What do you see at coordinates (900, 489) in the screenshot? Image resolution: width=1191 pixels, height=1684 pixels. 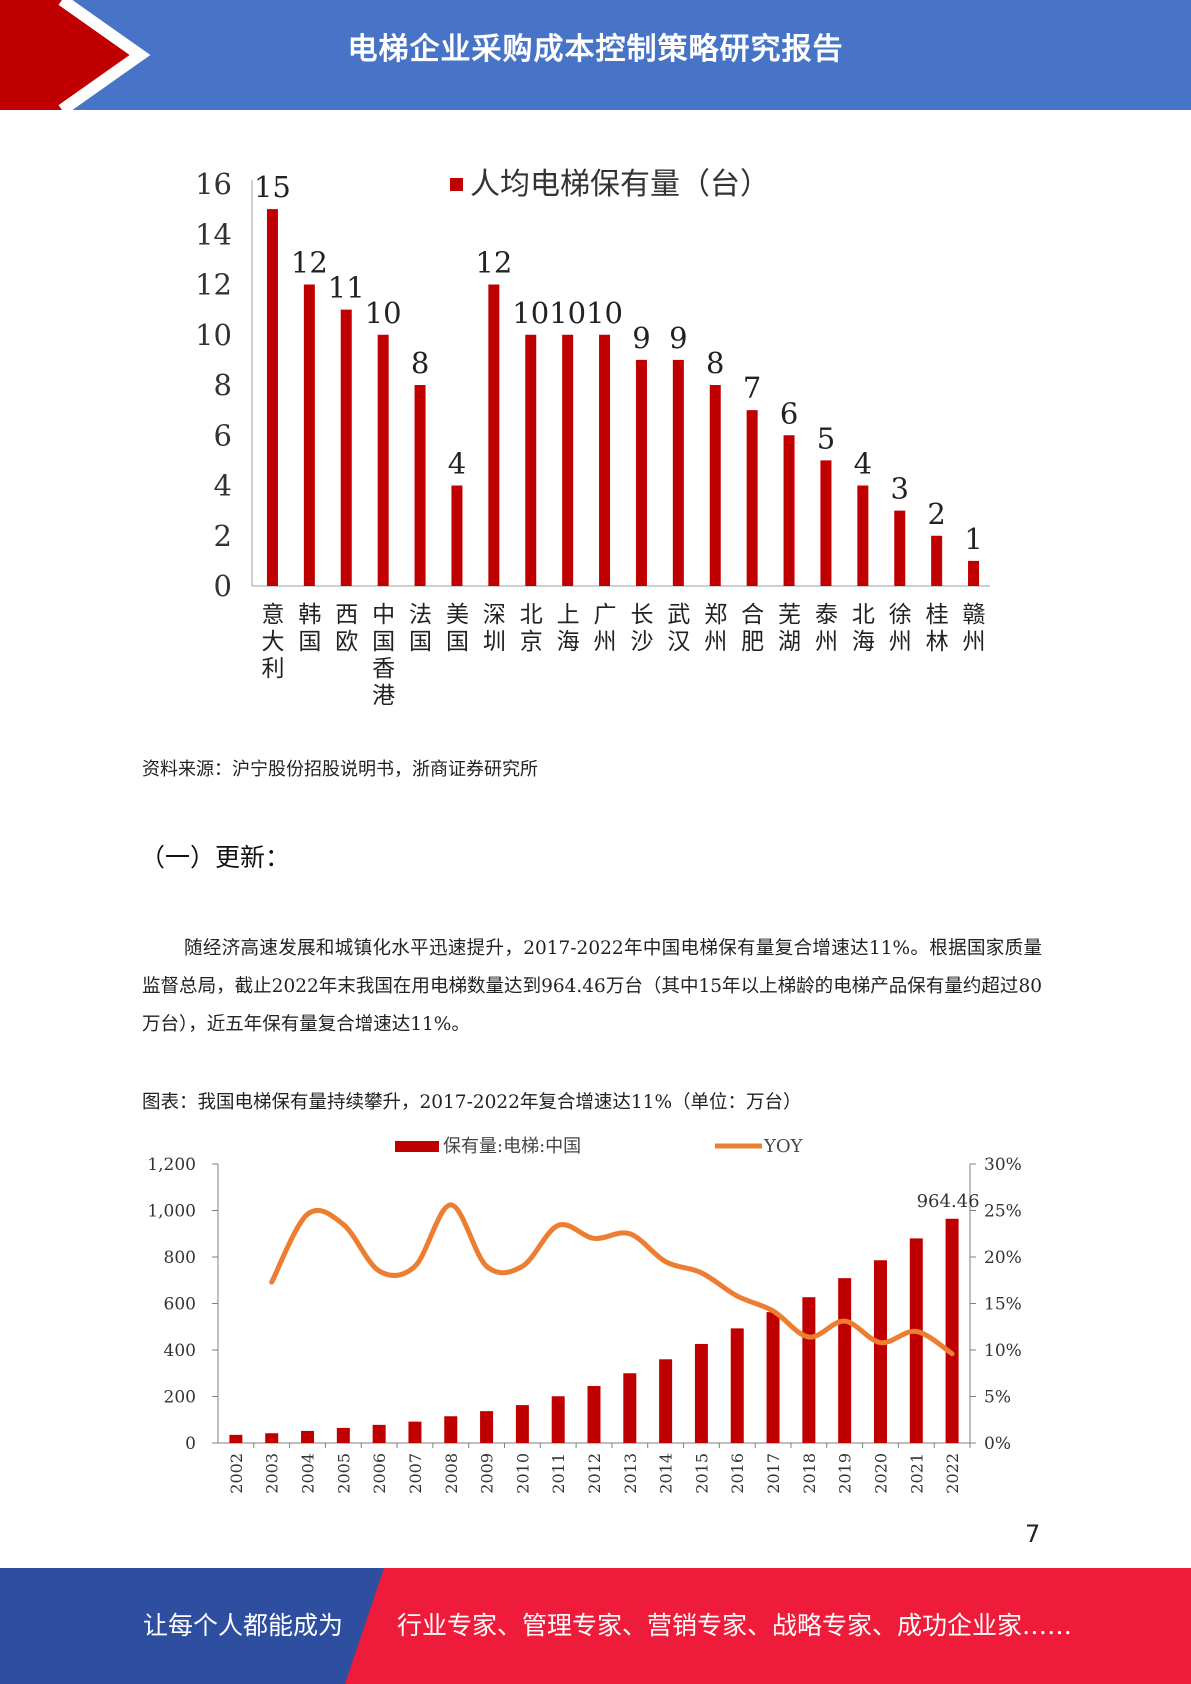 I see `data-label: 3` at bounding box center [900, 489].